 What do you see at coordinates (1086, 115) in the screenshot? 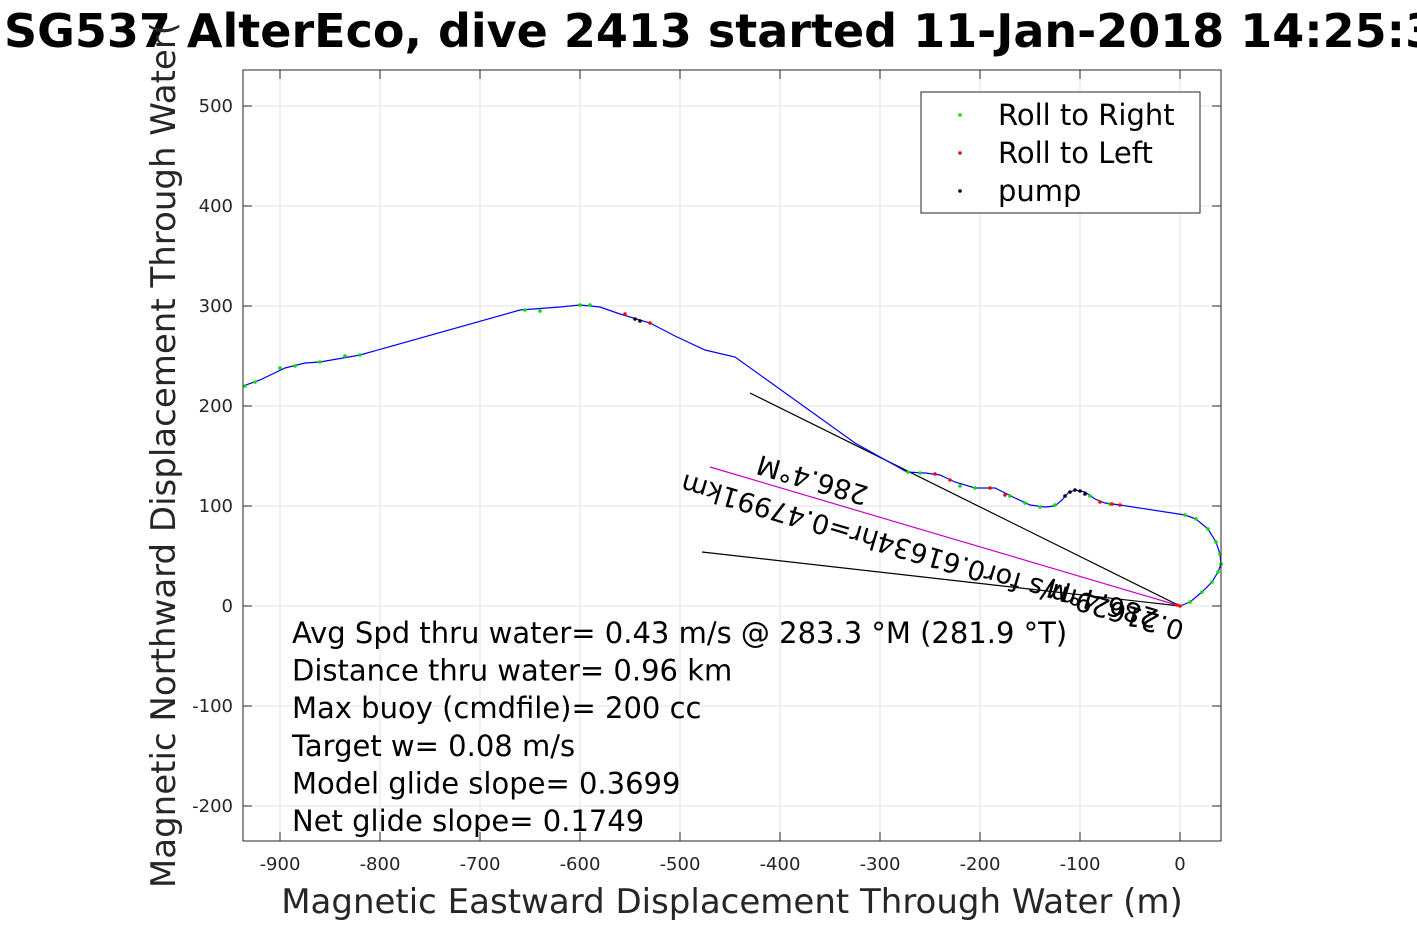
I see `legend-label-roll-right: Roll to Right` at bounding box center [1086, 115].